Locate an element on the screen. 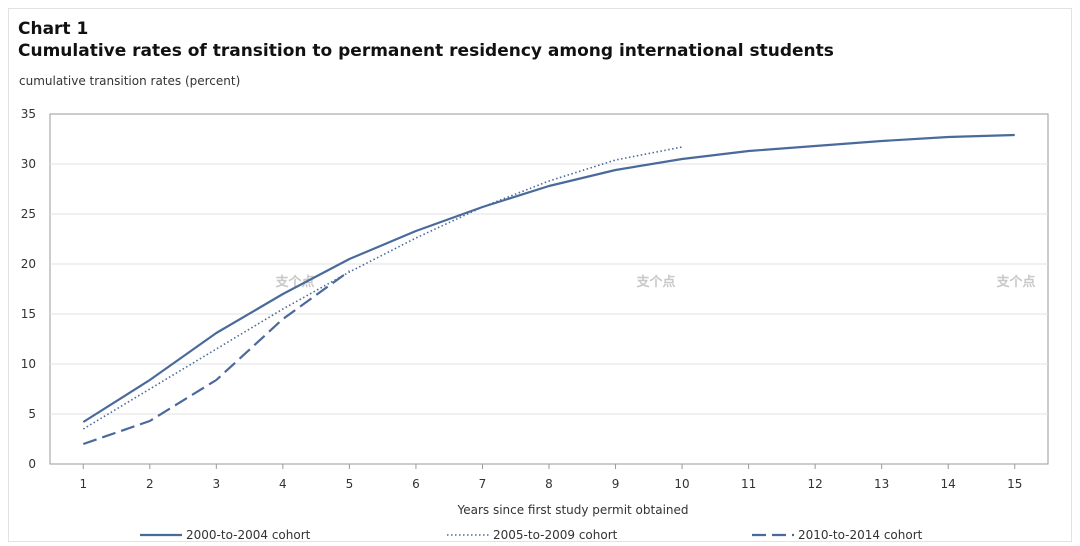 This screenshot has height=546, width=1080. y-tick-label: 35 is located at coordinates (28, 114).